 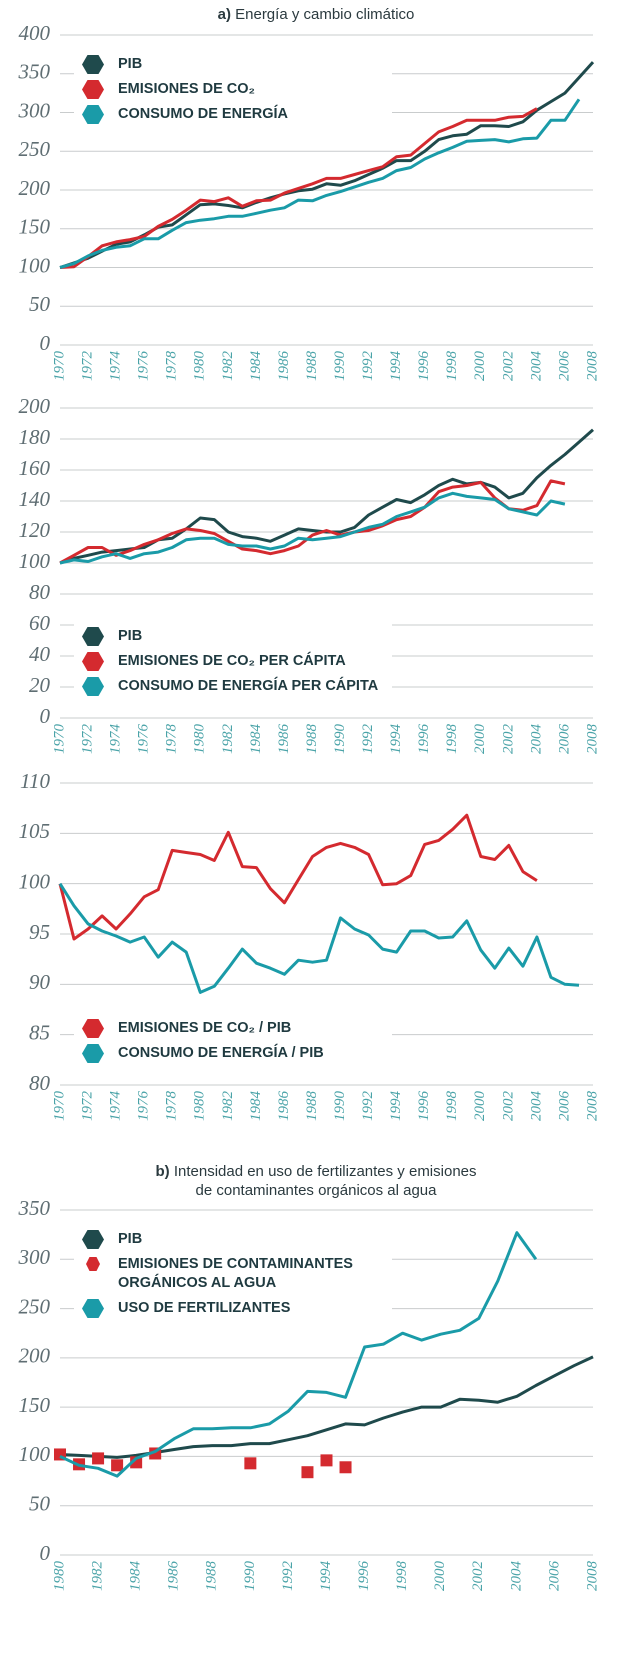 I want to click on legend-item: EMISIONES DE CO₂ PER CÁPITA, so click(x=232, y=661).